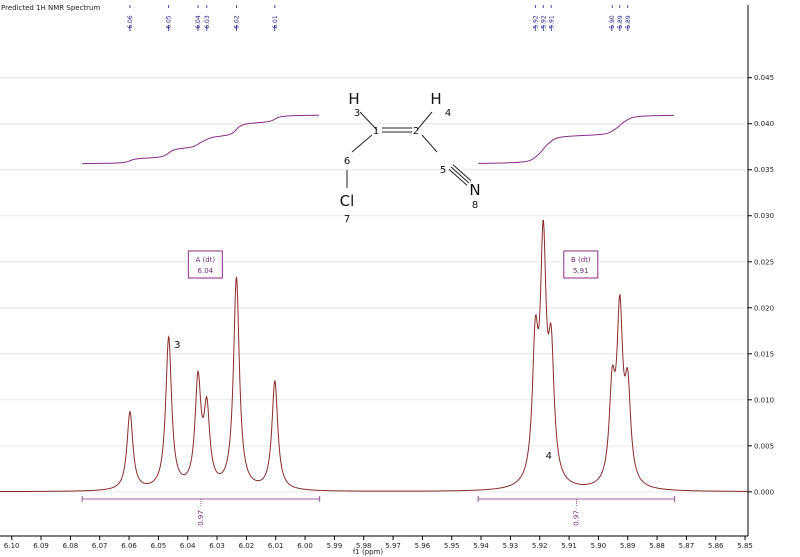  Describe the element at coordinates (423, 546) in the screenshot. I see `x-tick-label: 5.96` at that location.